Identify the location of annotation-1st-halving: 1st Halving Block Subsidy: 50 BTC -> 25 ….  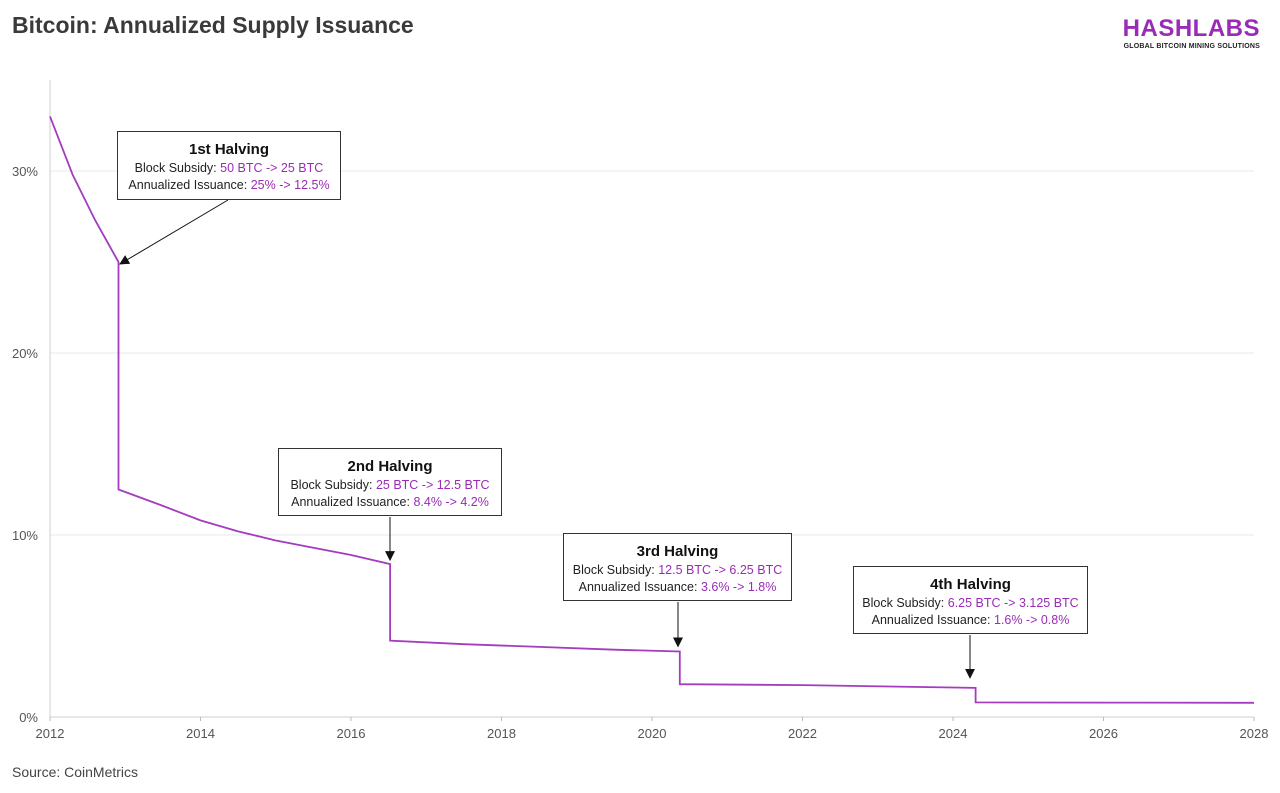
(229, 165).